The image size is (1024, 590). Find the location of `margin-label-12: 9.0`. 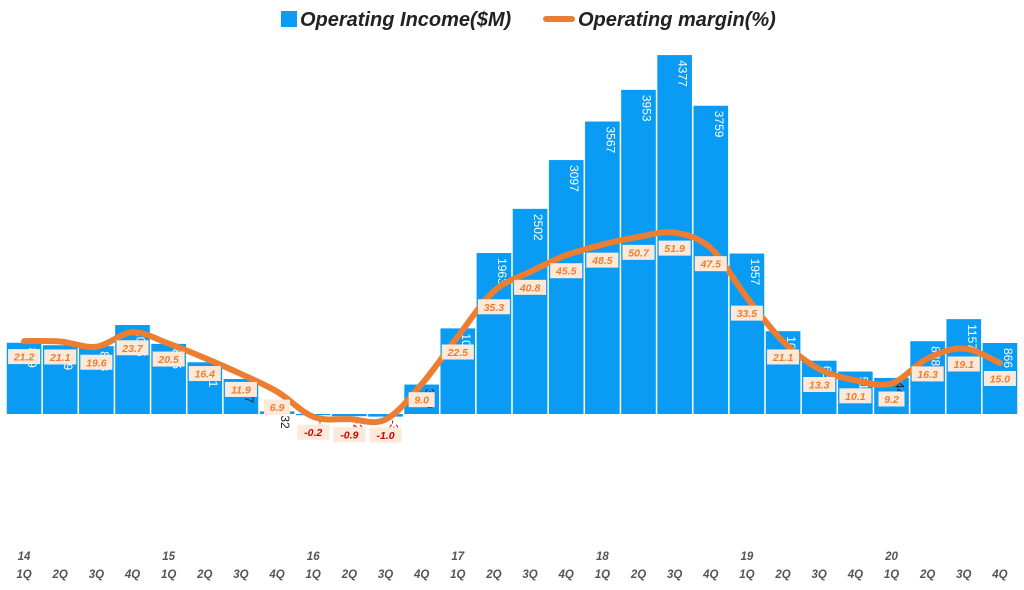

margin-label-12: 9.0 is located at coordinates (421, 400).